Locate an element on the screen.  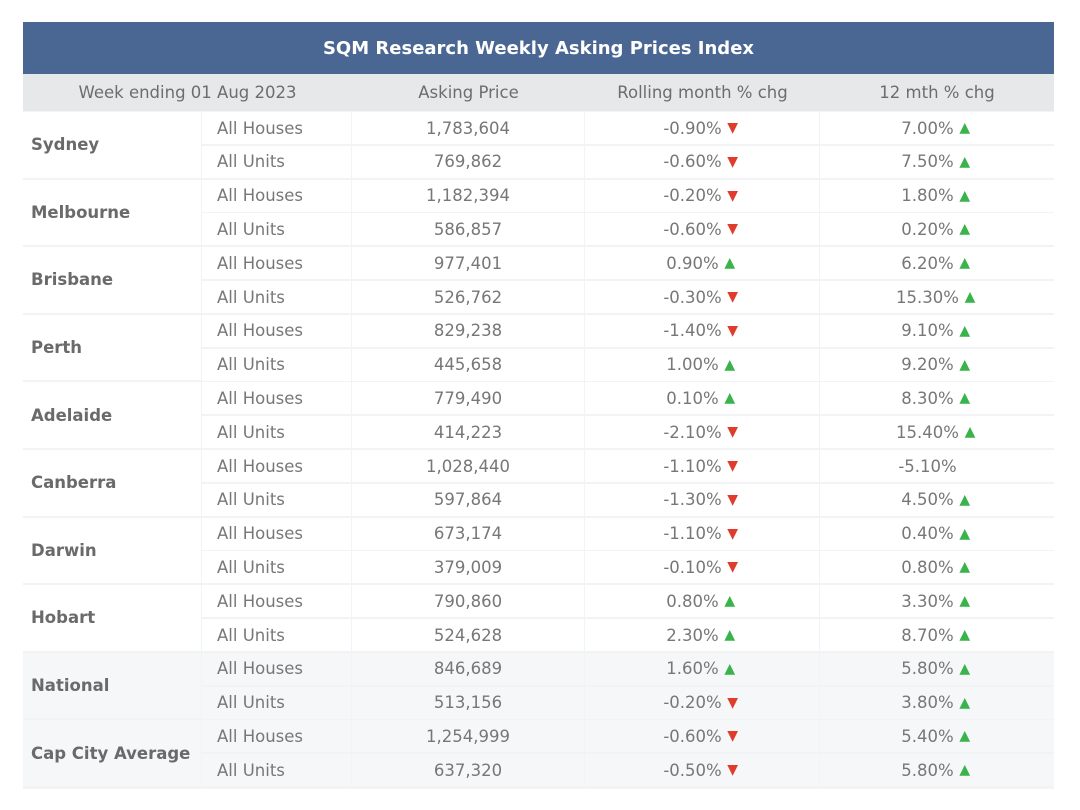
twelve-month-chg-value: -5.10% is located at coordinates (927, 466).